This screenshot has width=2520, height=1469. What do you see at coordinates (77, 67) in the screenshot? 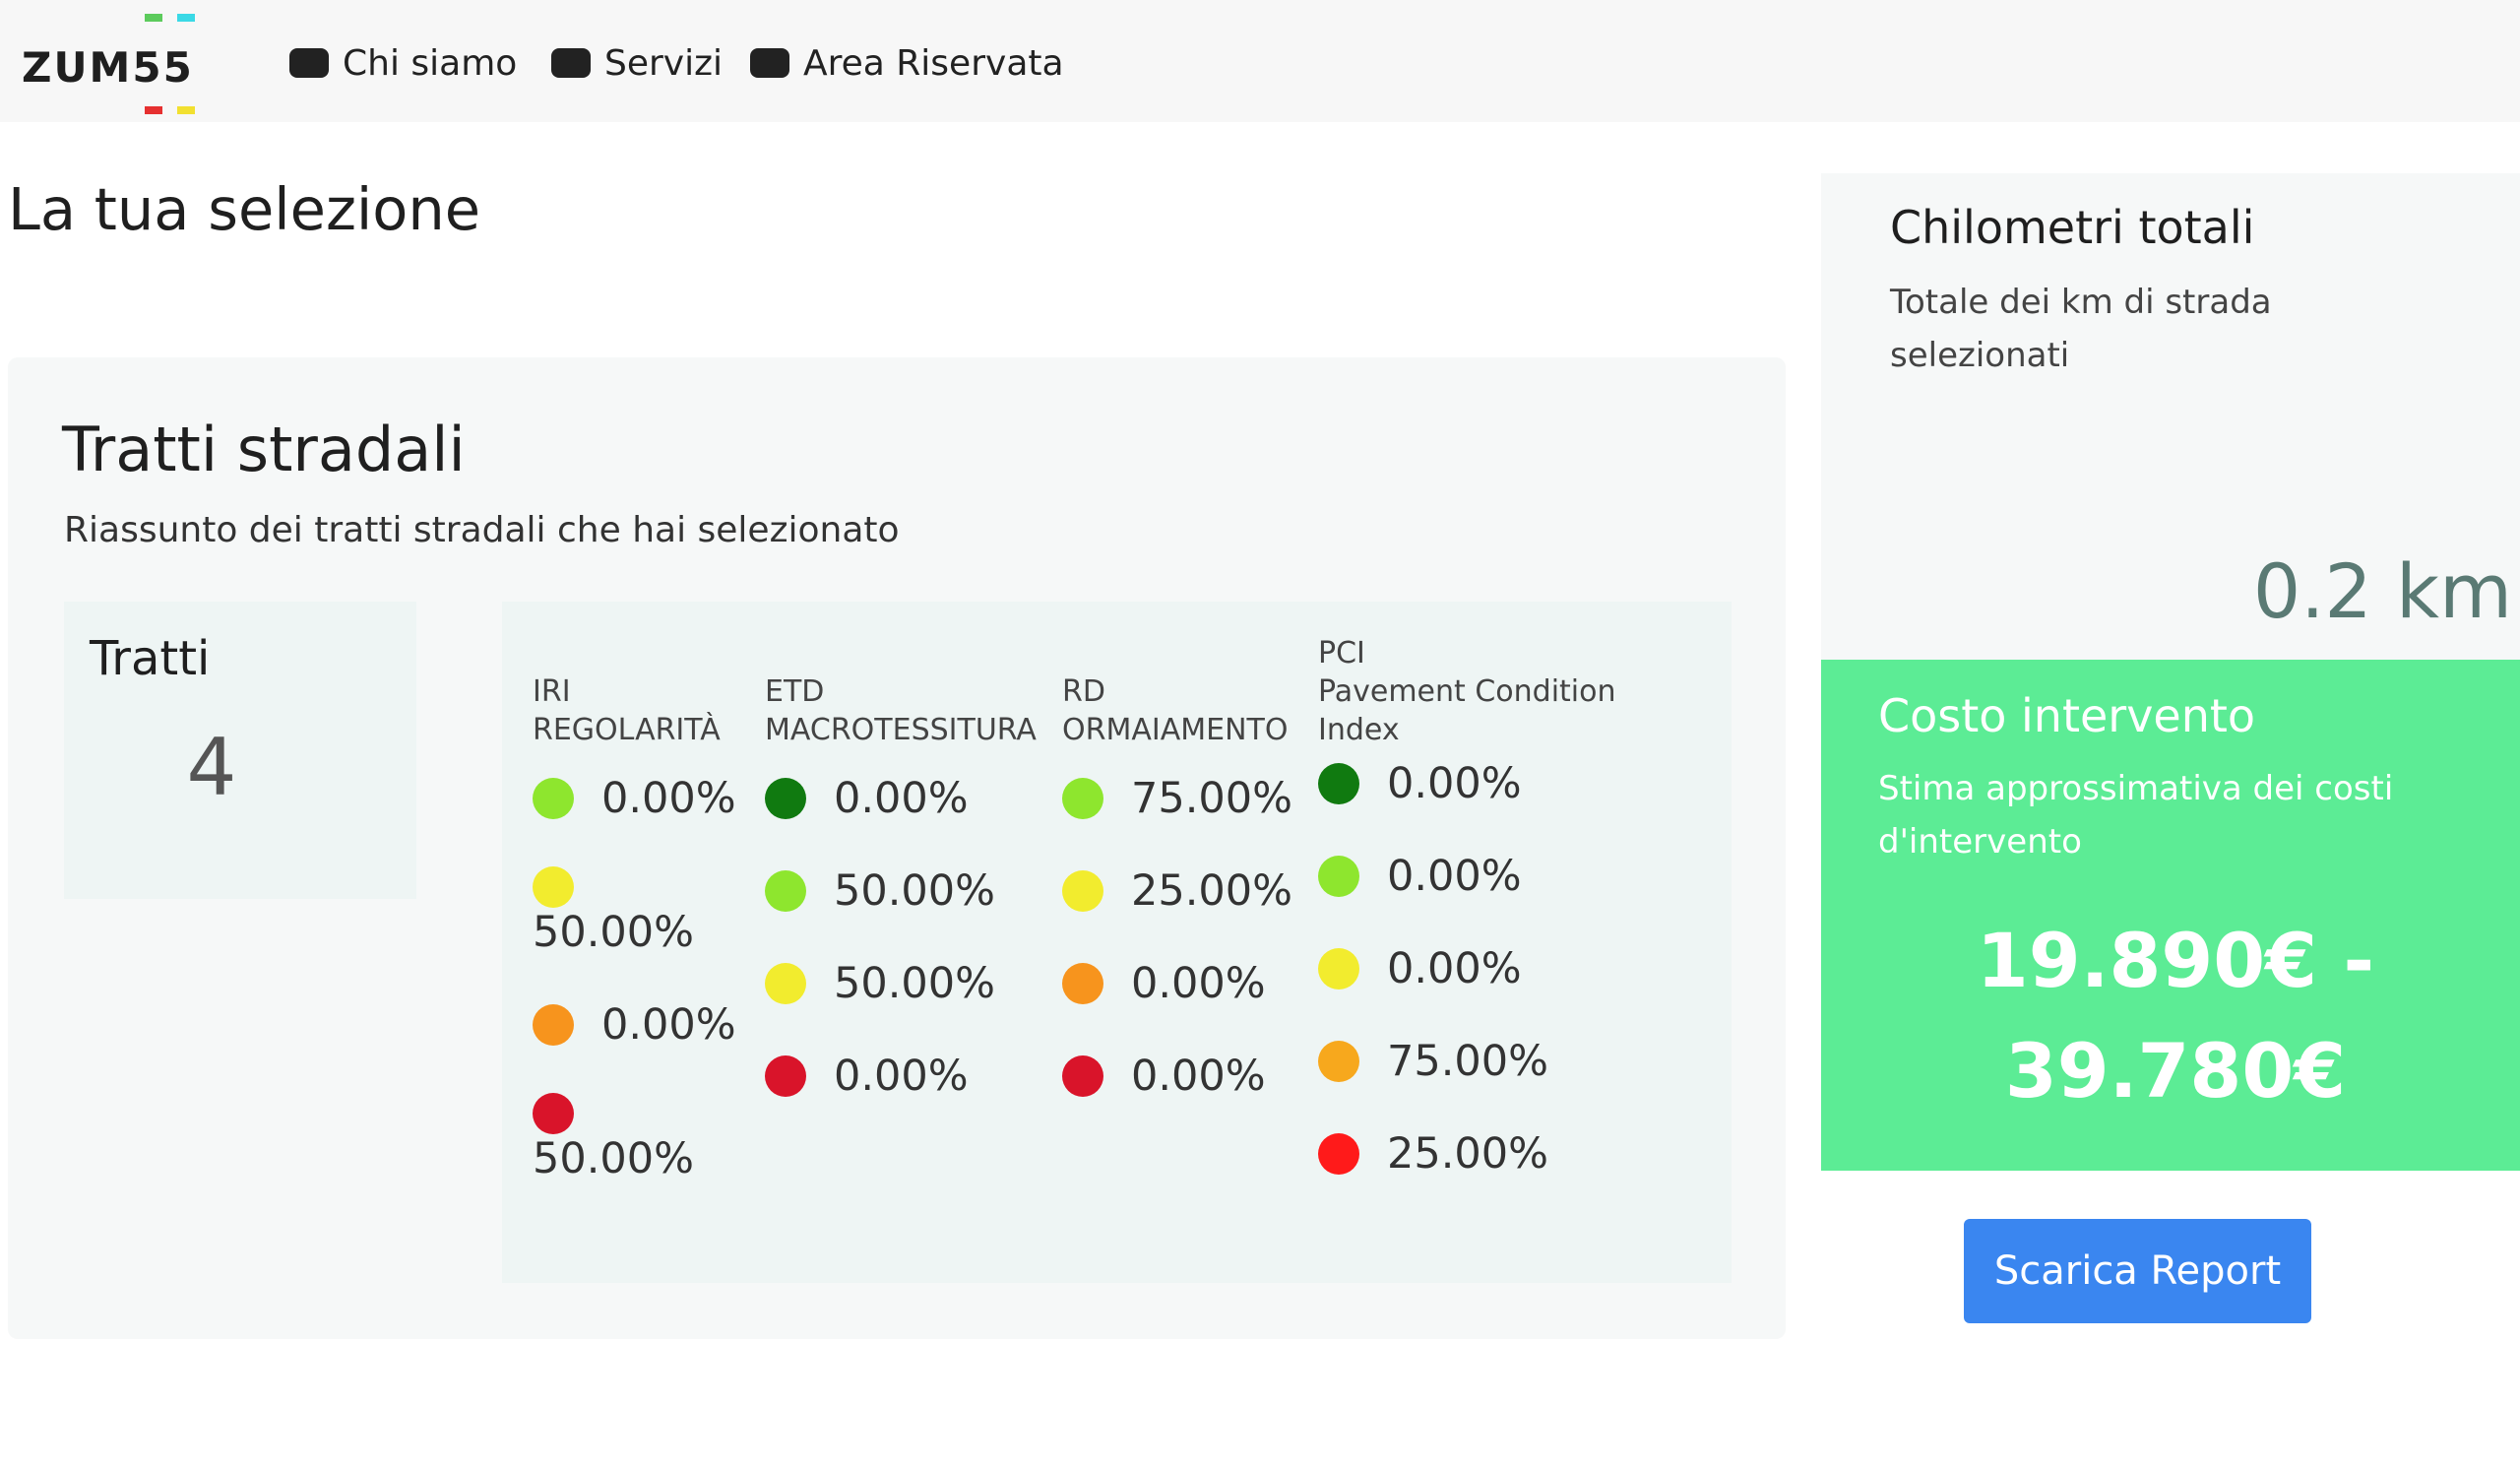
I see `logo-text: ZUM` at bounding box center [77, 67].